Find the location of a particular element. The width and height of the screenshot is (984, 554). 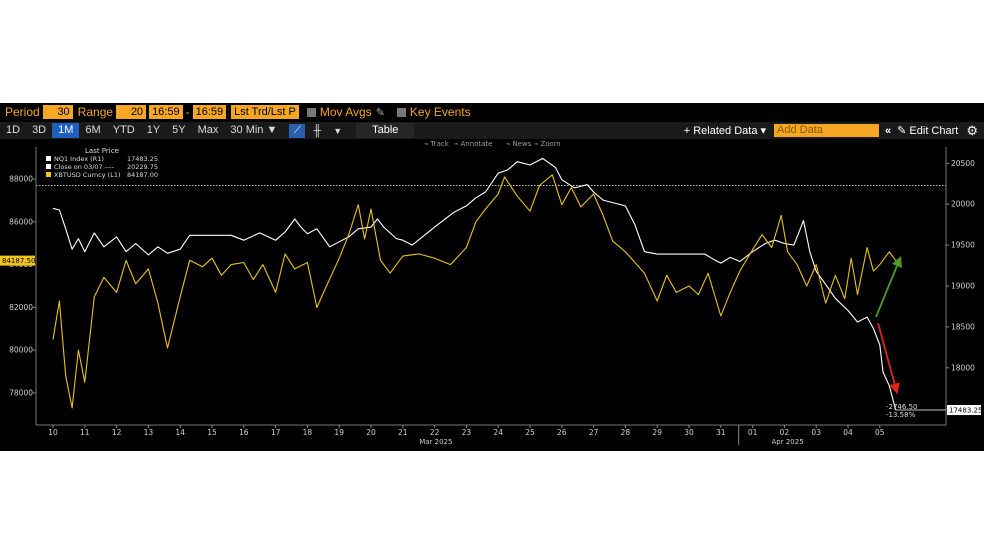

right-last-price-tag is located at coordinates (964, 410).